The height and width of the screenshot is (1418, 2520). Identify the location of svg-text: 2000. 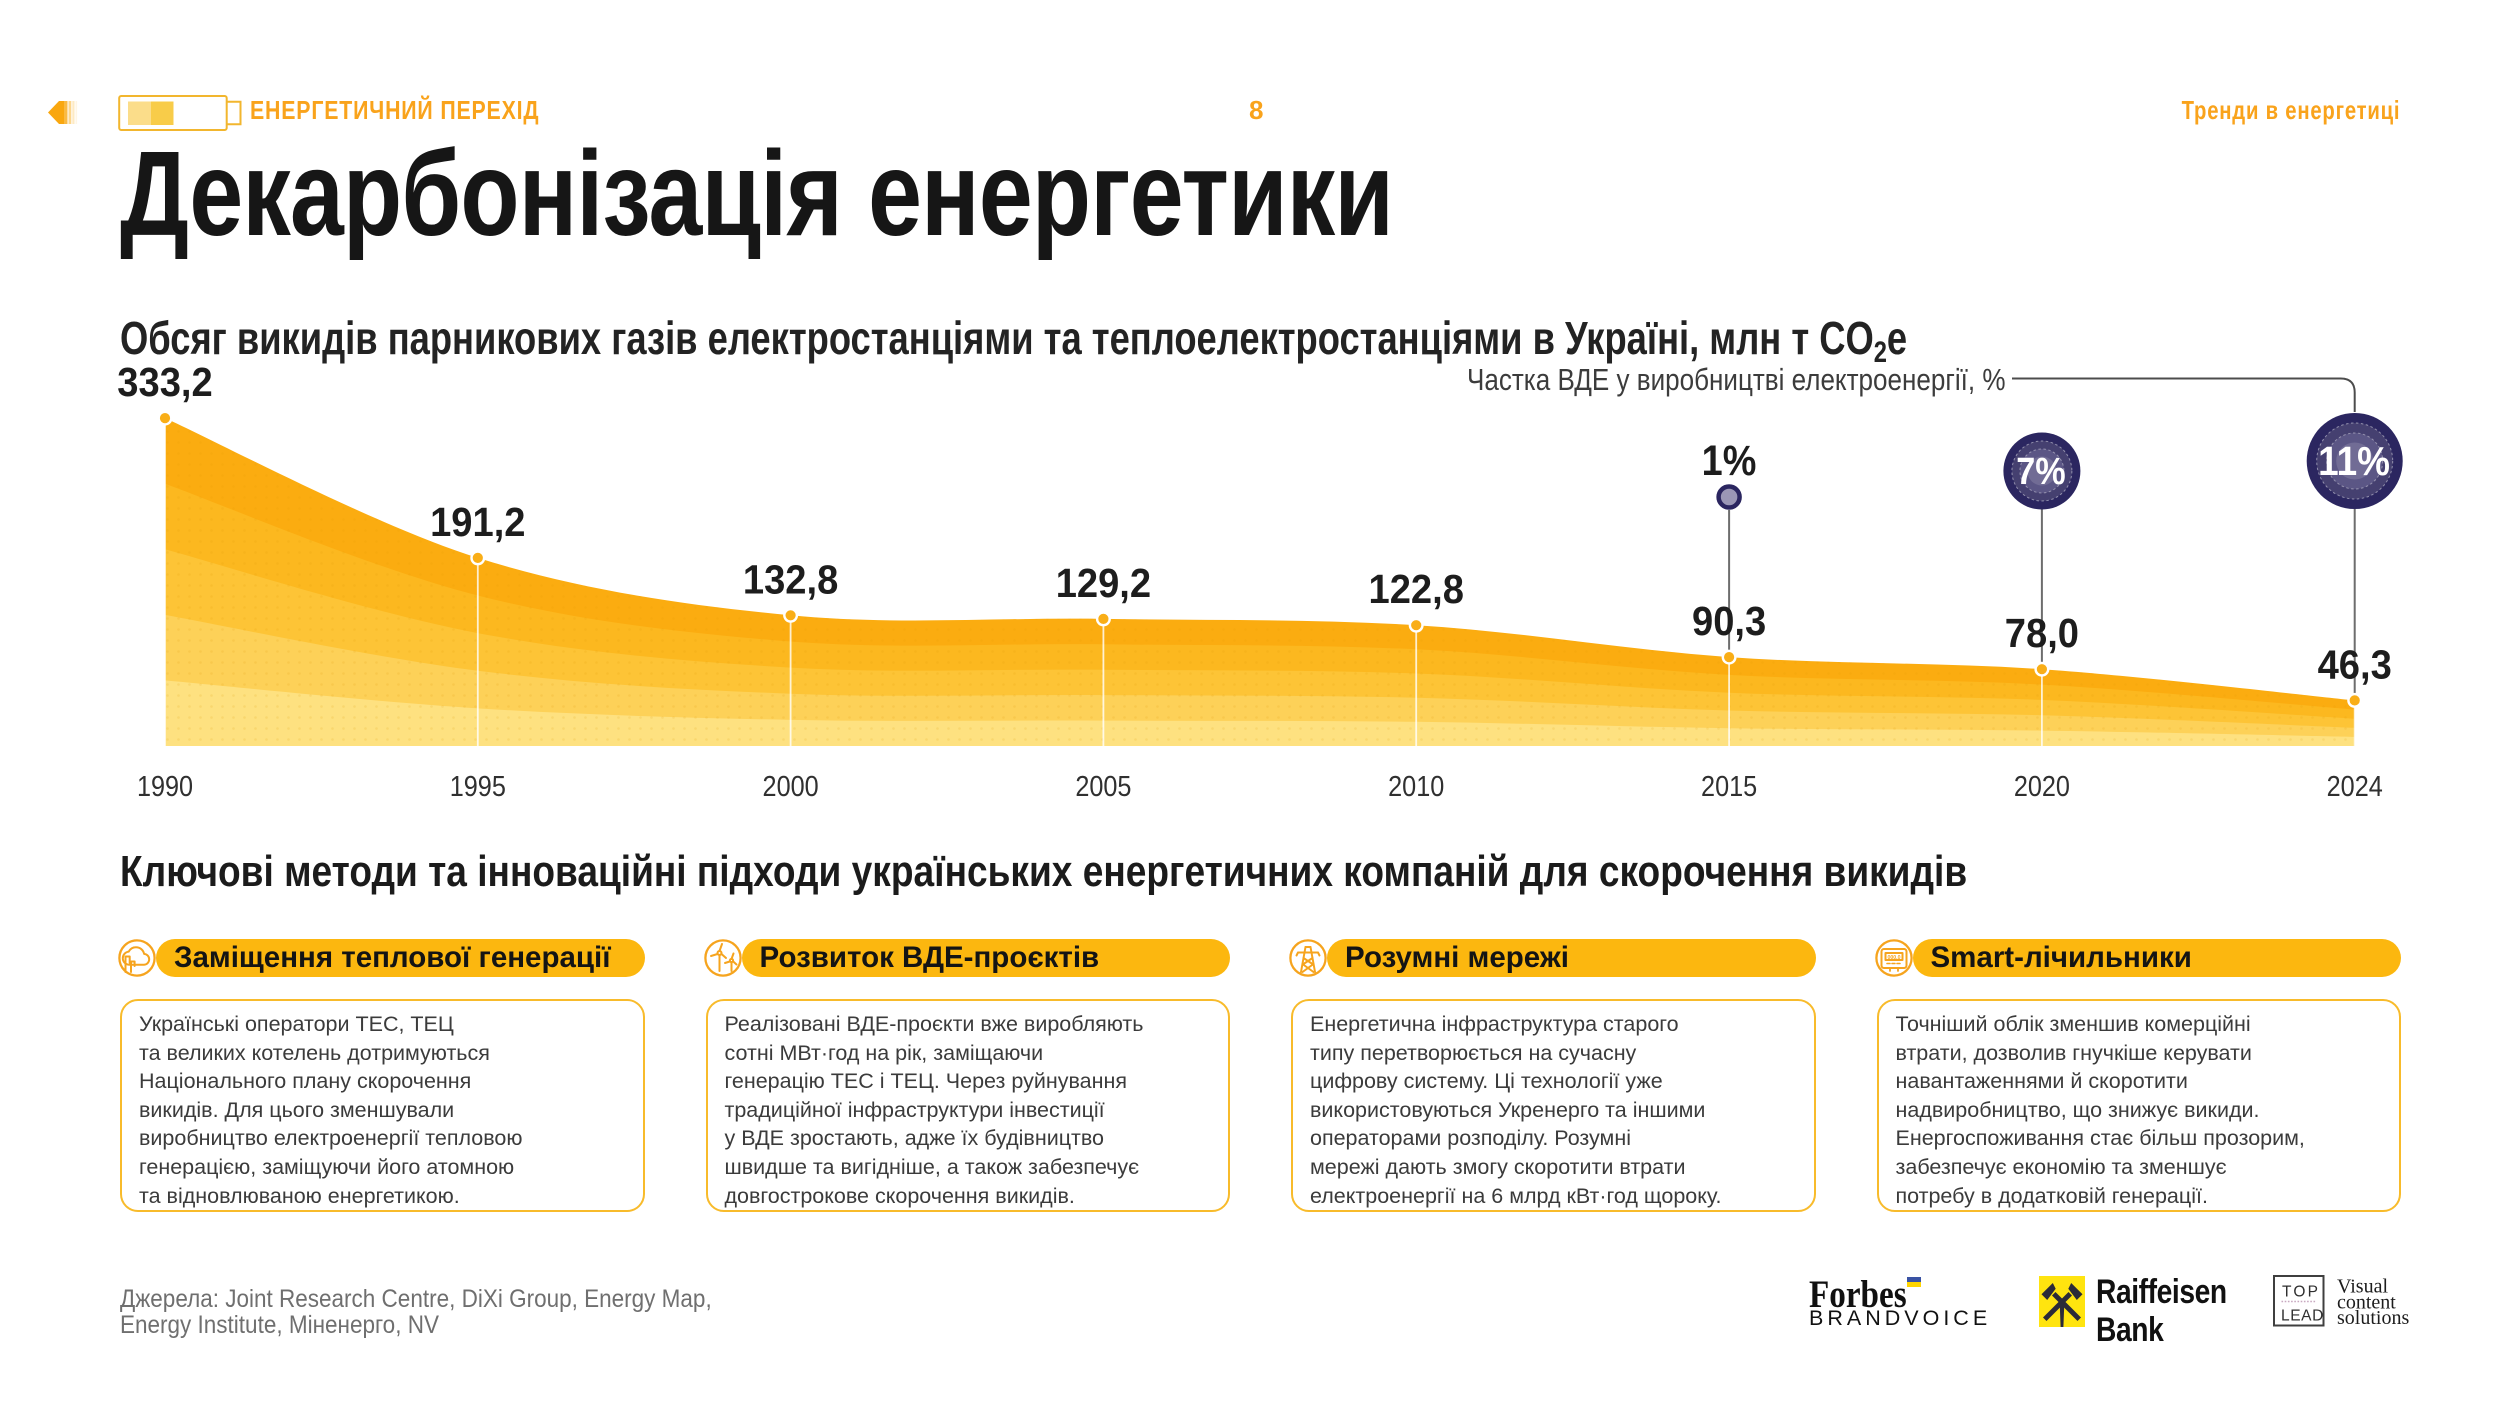
(791, 785).